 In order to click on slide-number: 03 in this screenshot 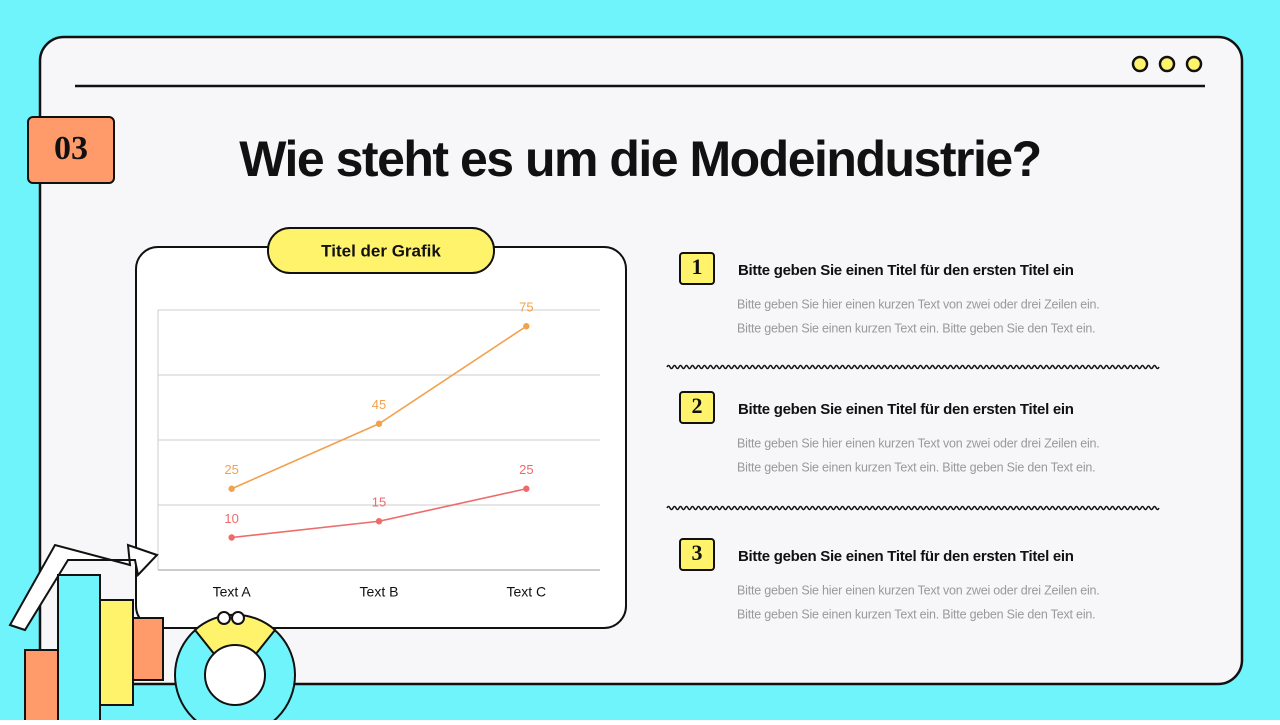, I will do `click(71, 148)`.